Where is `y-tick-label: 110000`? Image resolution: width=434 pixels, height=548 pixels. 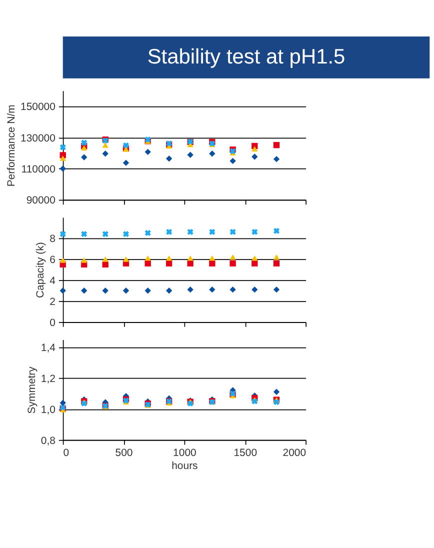
y-tick-label: 110000 is located at coordinates (38, 170).